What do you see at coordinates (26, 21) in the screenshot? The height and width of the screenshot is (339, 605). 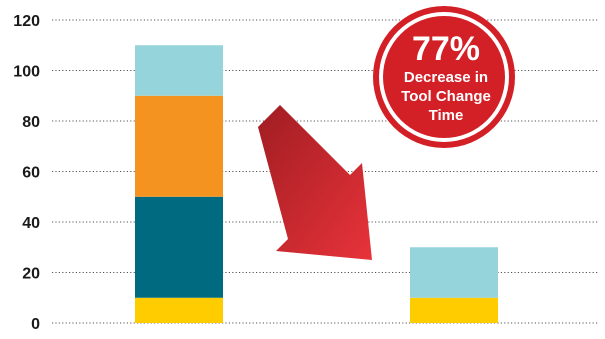 I see `y-tick-label: 120` at bounding box center [26, 21].